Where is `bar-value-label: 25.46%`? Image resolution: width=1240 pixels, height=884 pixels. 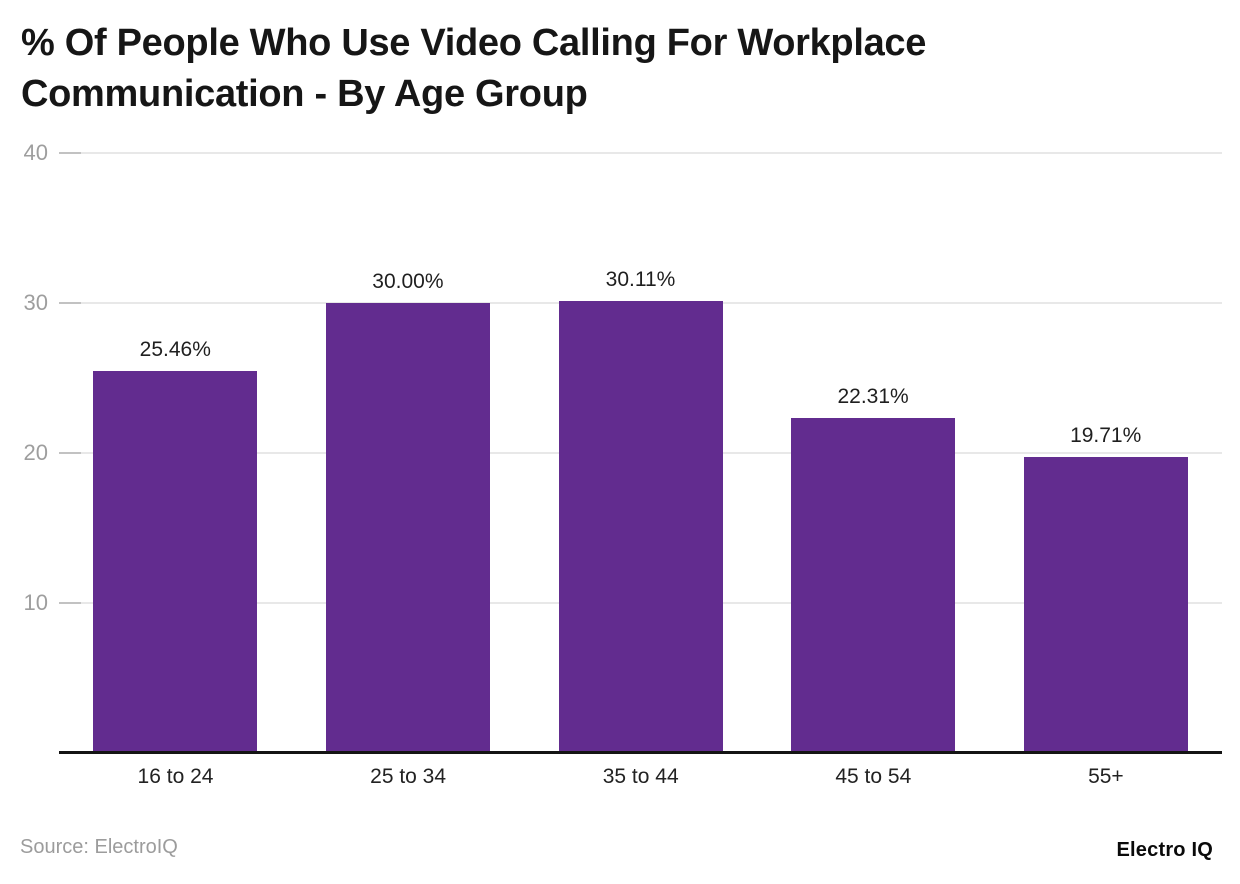
bar-value-label: 25.46% is located at coordinates (175, 349).